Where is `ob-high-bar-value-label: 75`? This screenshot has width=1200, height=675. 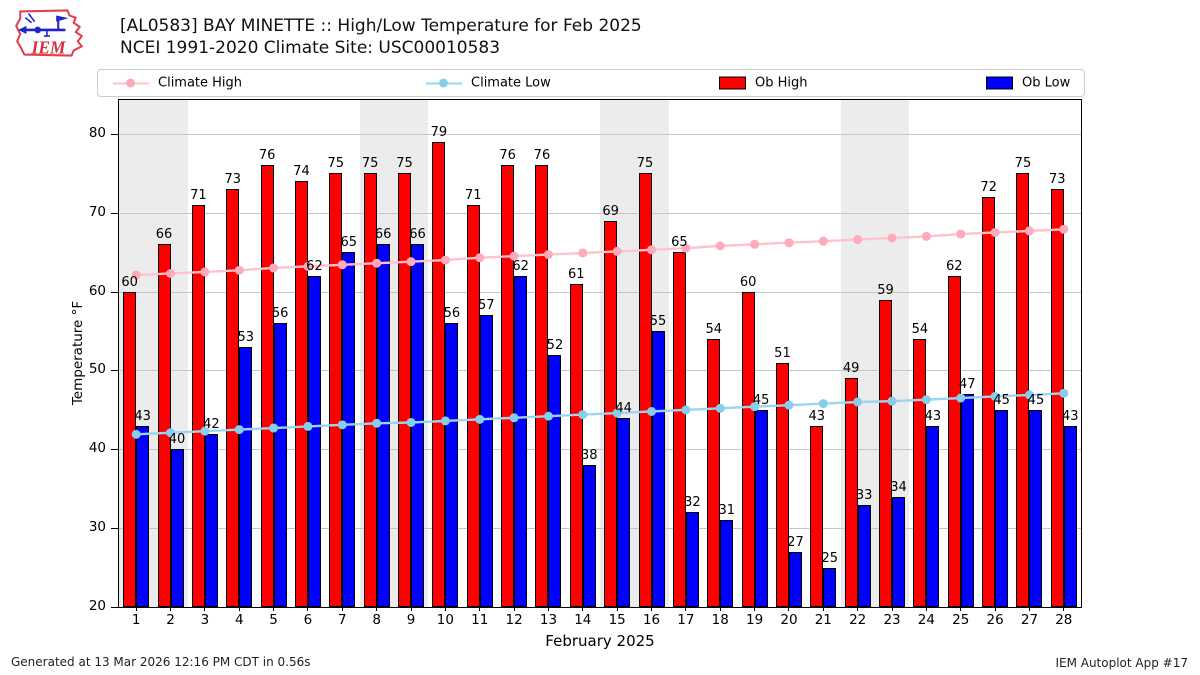 ob-high-bar-value-label: 75 is located at coordinates (336, 164).